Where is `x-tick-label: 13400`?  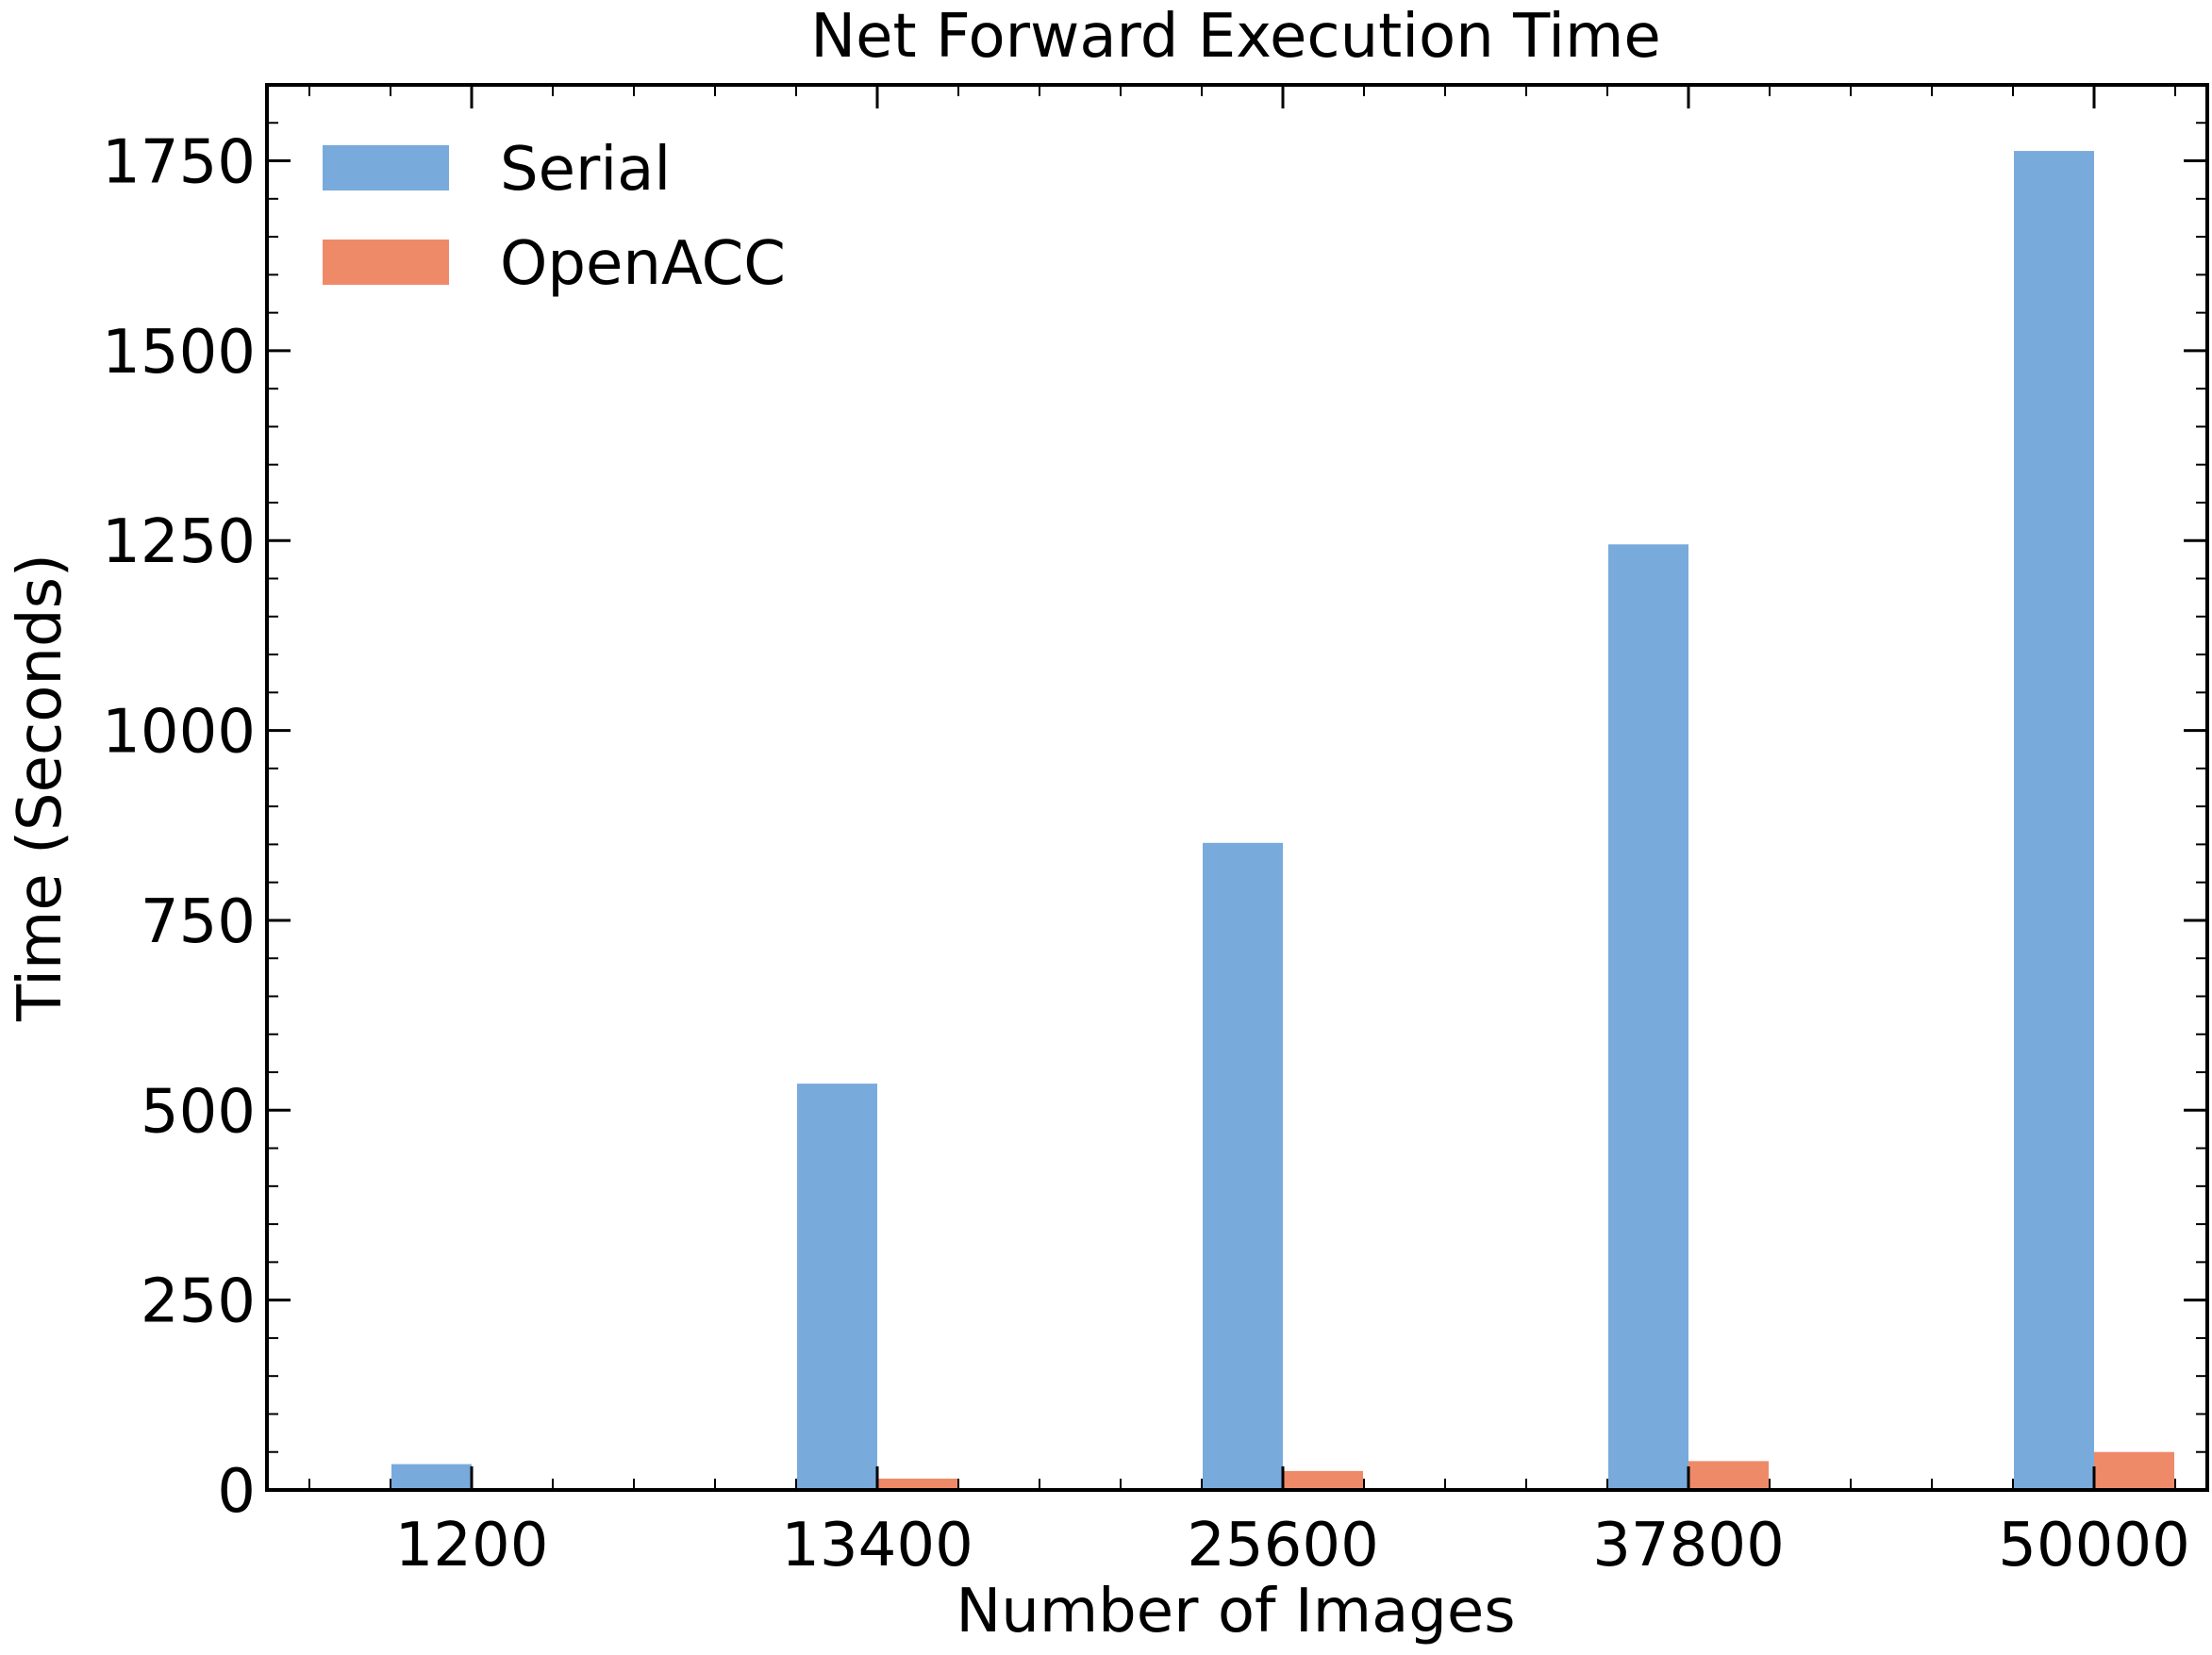 x-tick-label: 13400 is located at coordinates (877, 1546).